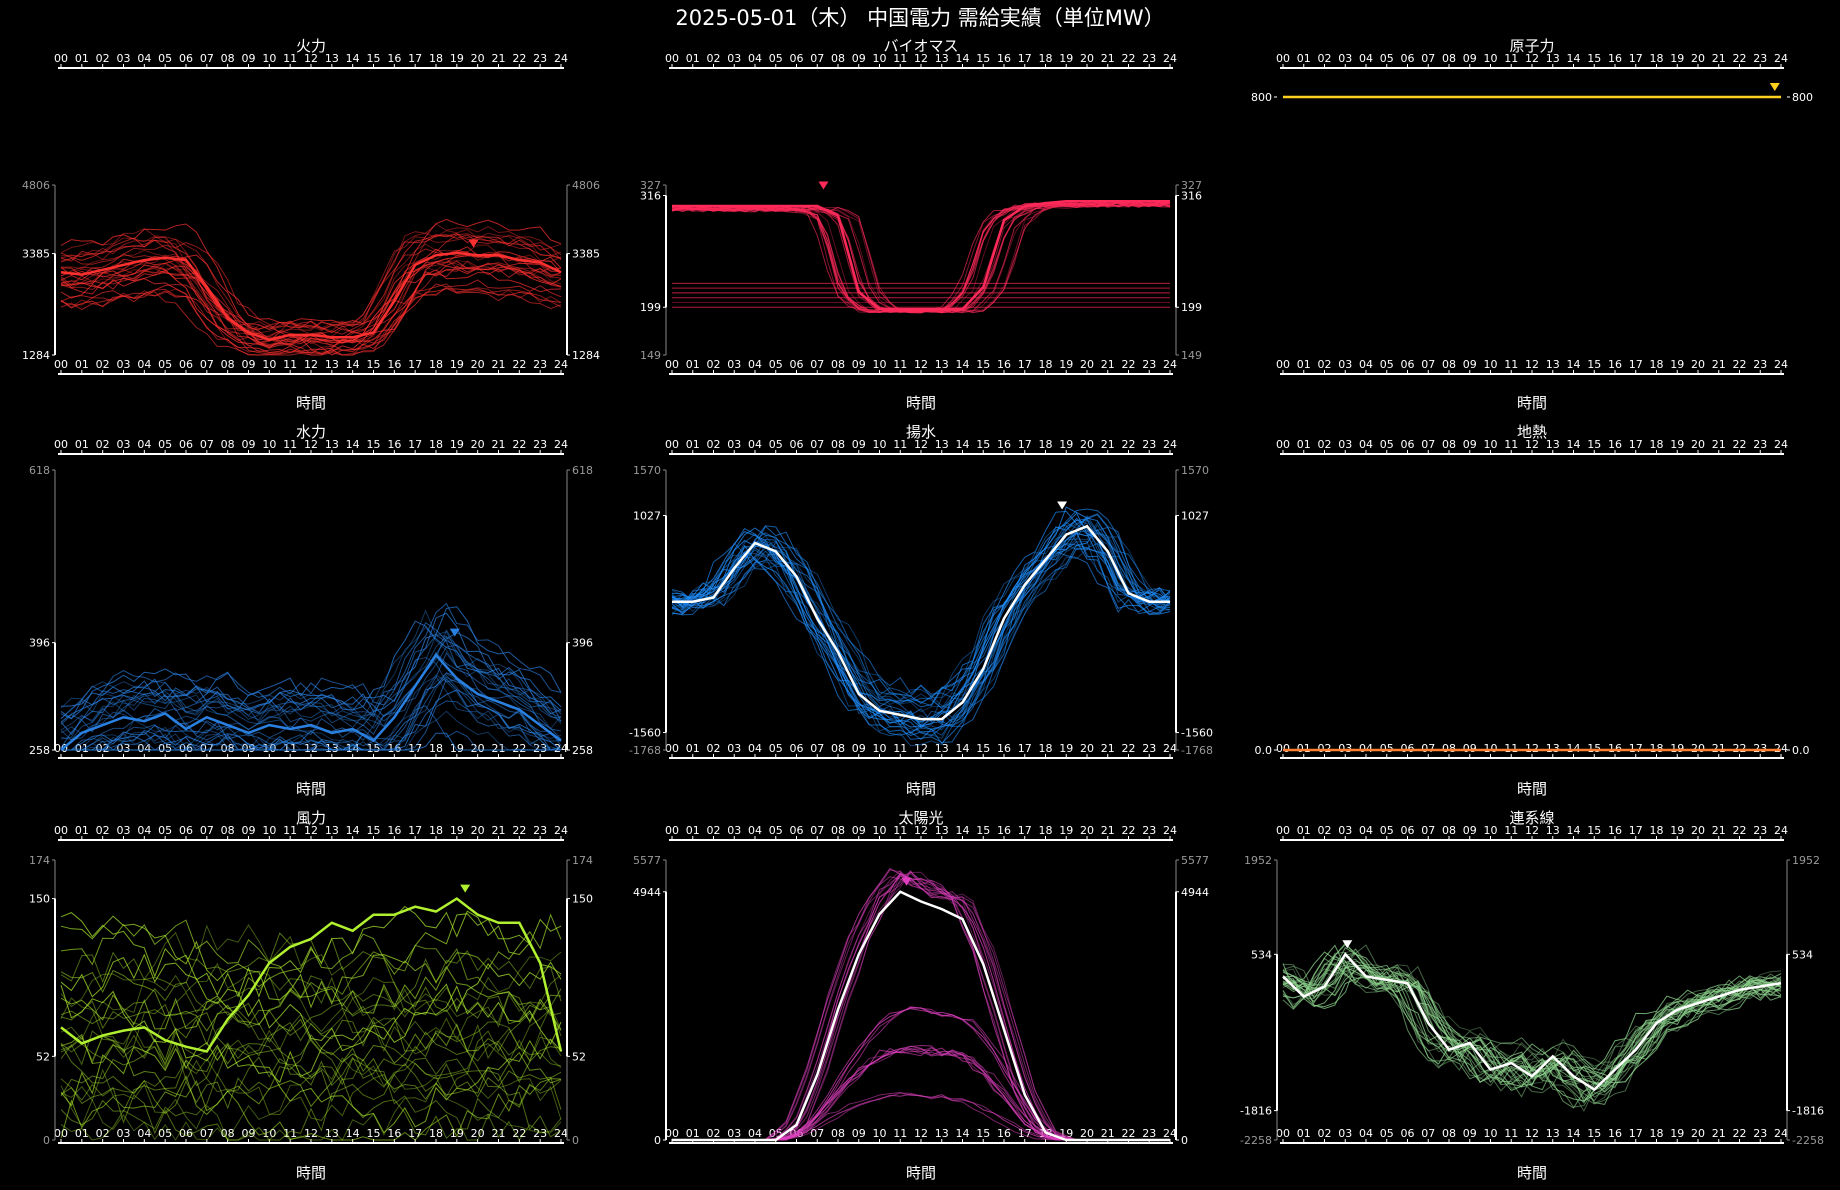 The image size is (1840, 1190). What do you see at coordinates (1046, 444) in the screenshot?
I see `x-tick-label: 18` at bounding box center [1046, 444].